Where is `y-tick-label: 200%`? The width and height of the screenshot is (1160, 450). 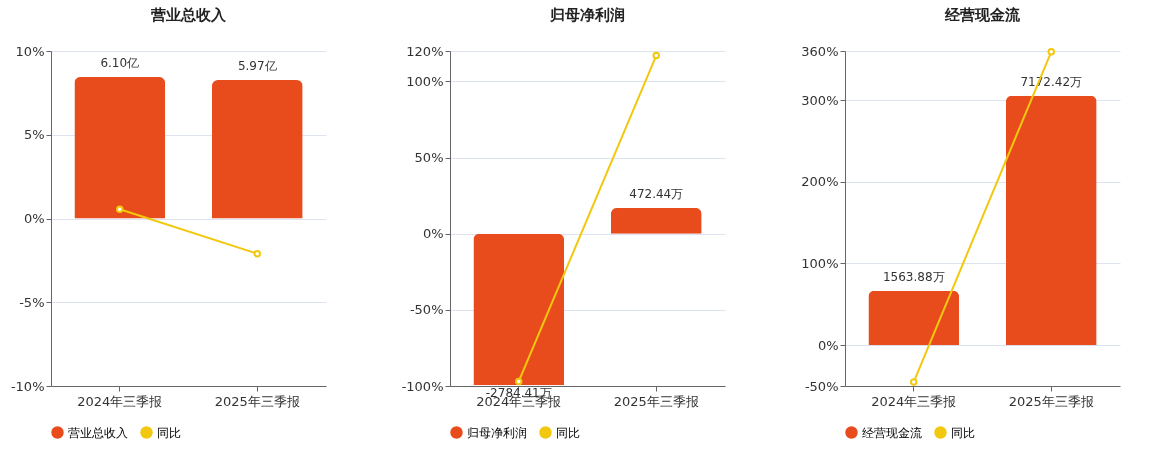
y-tick-label: 200% is located at coordinates (820, 182).